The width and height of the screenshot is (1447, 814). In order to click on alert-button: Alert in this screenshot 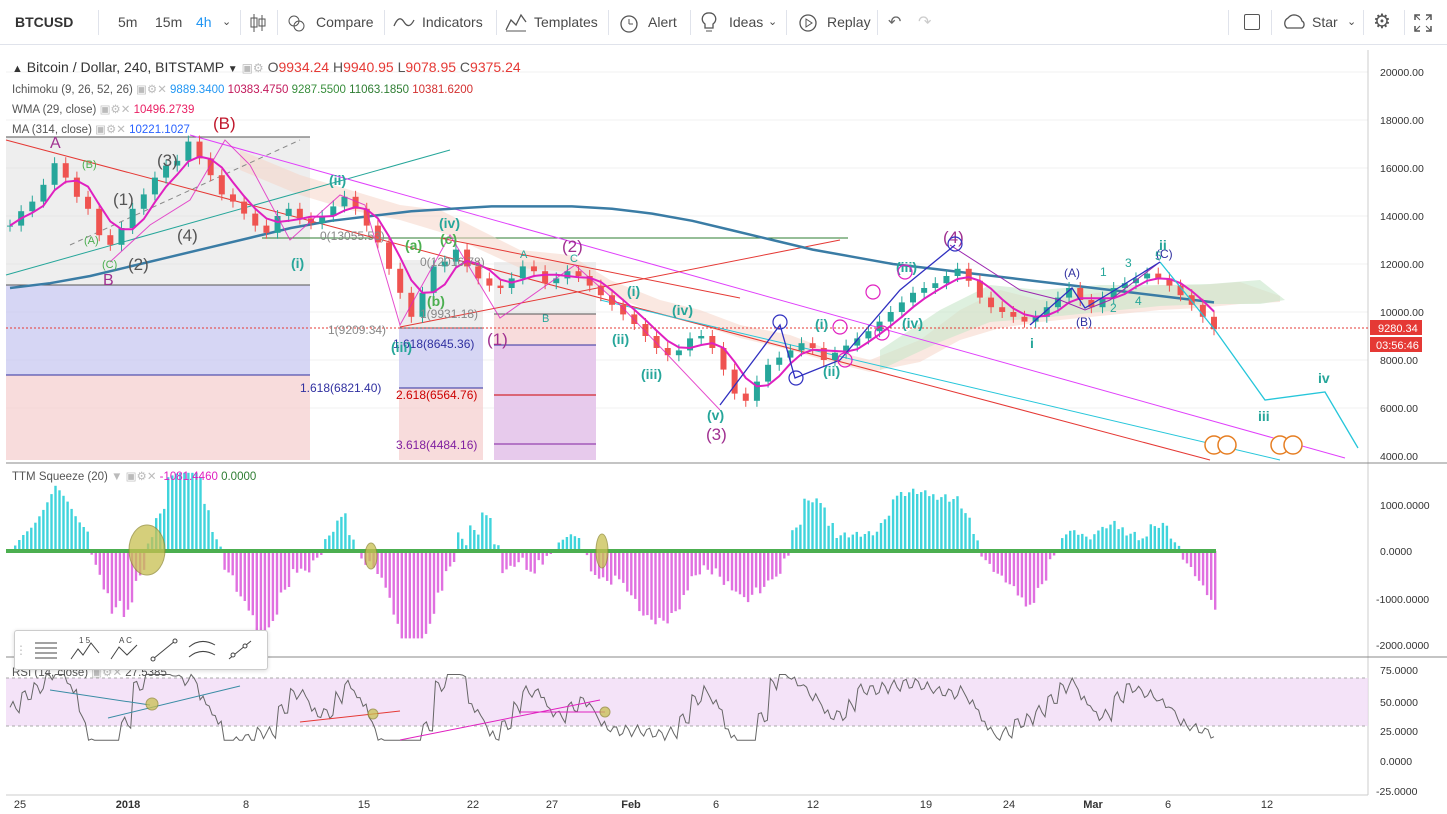, I will do `click(662, 22)`.